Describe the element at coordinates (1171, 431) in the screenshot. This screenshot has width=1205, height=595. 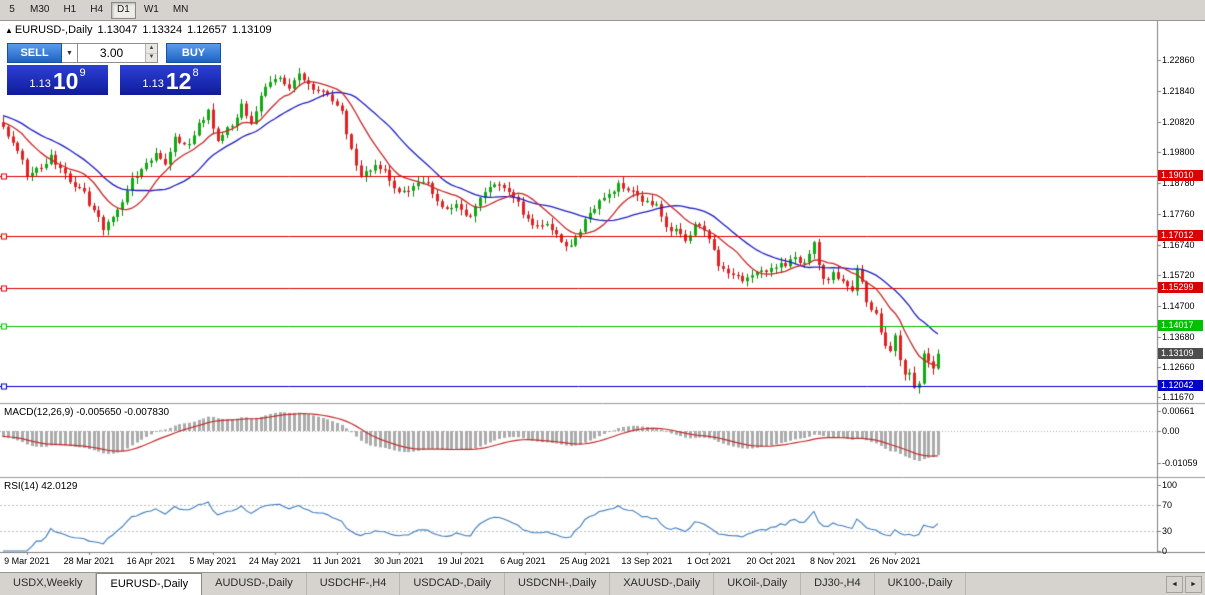
I see `macd-scale-label: 0.00` at that location.